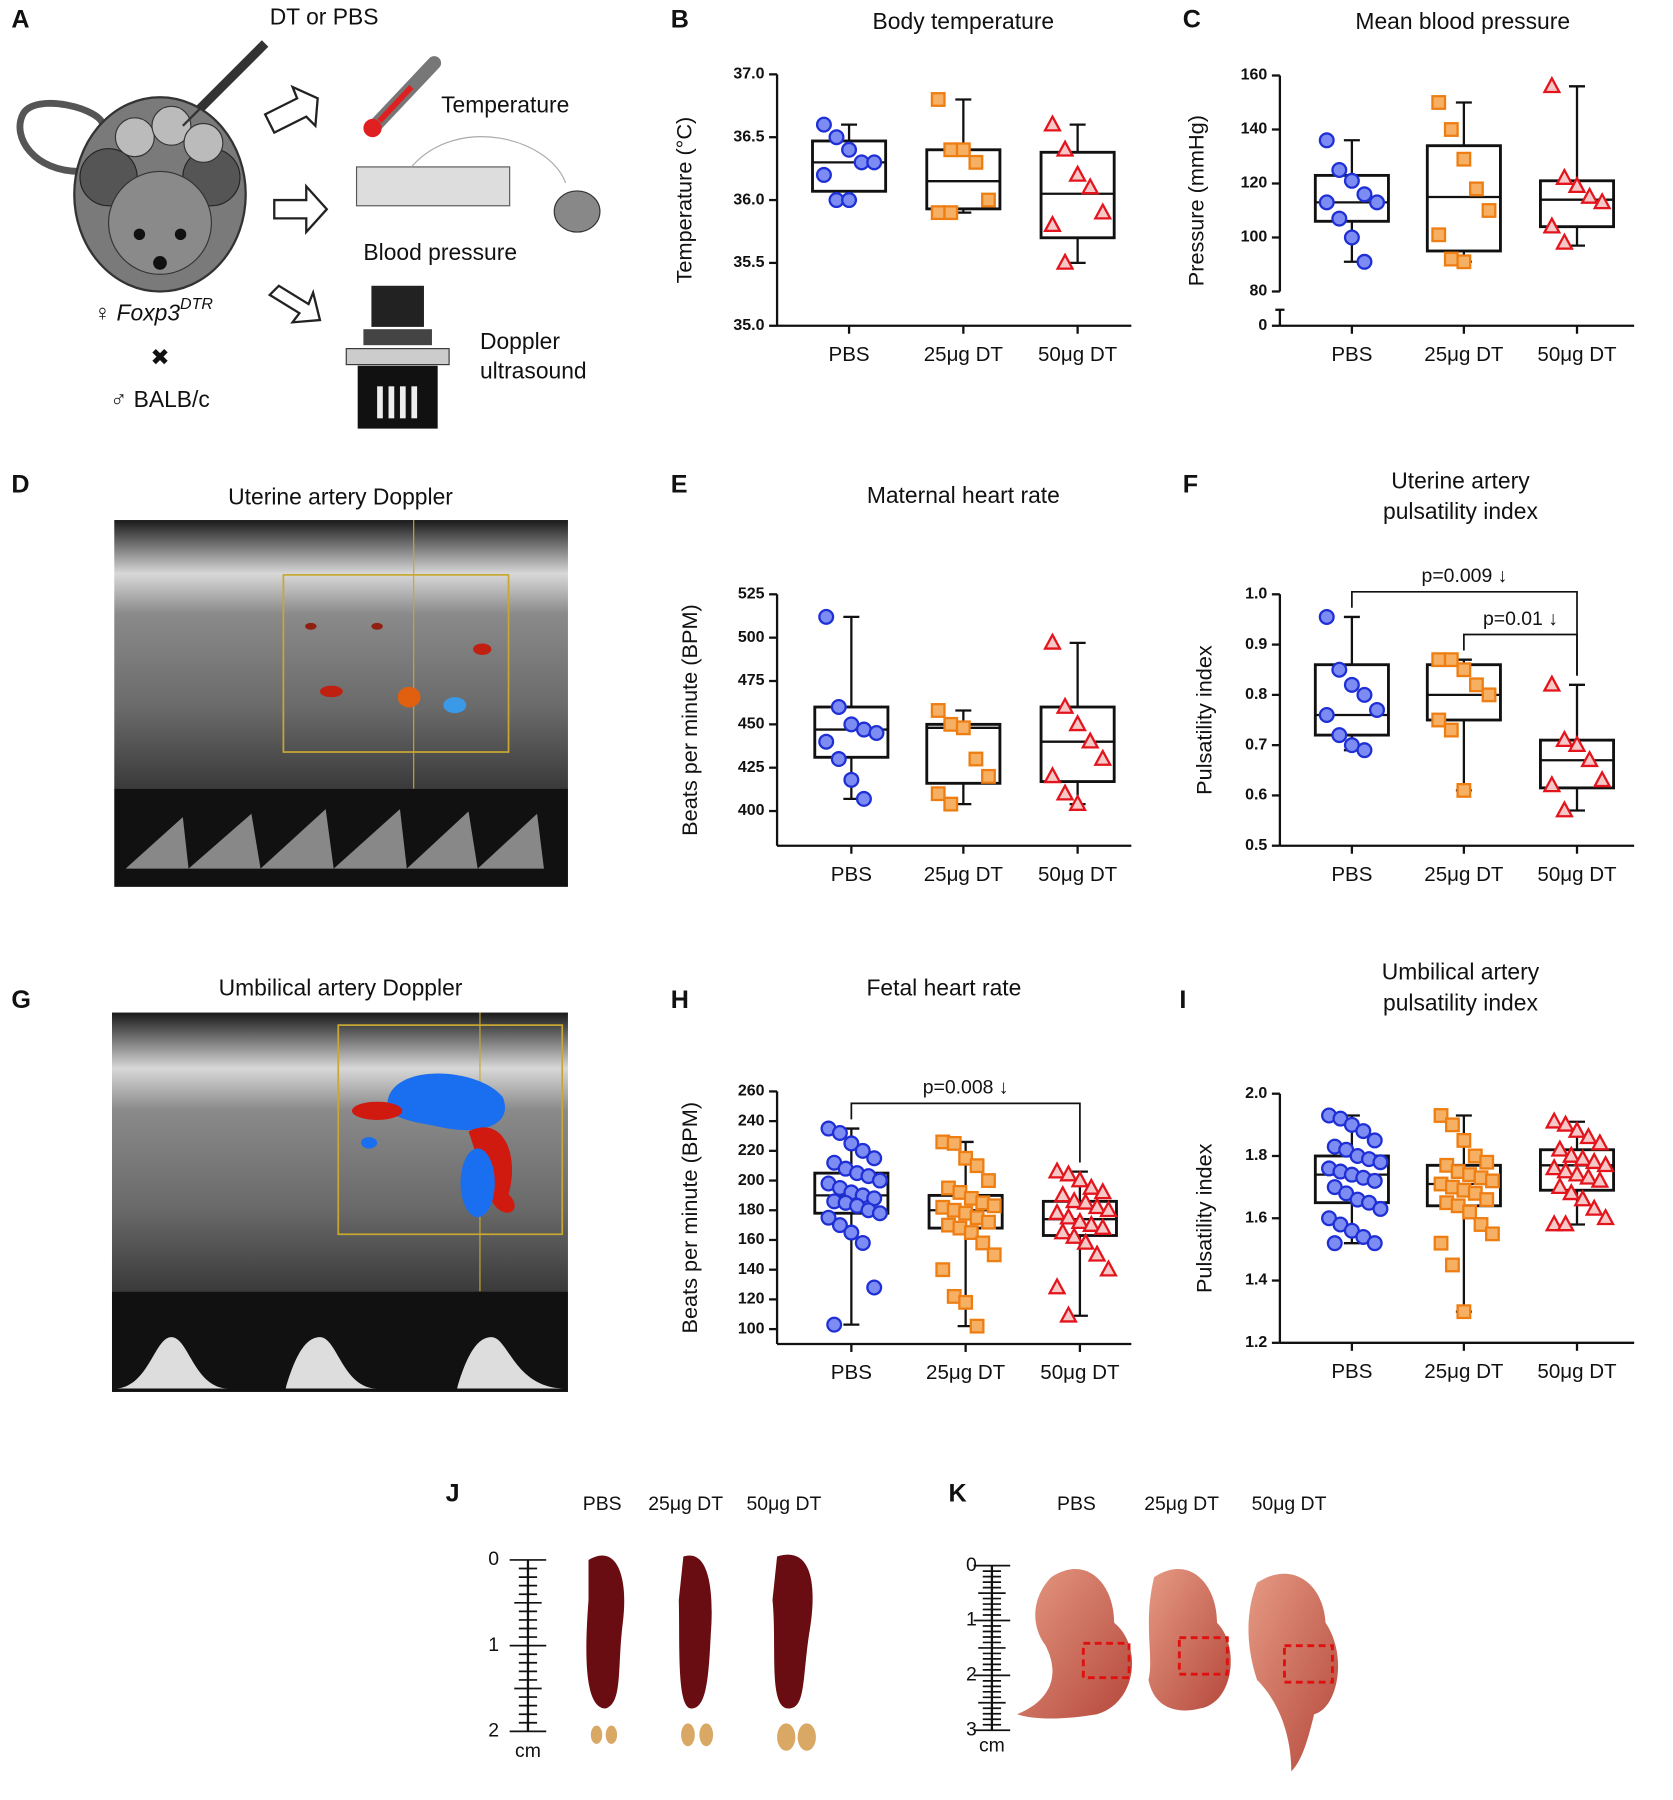  I want to click on ruler-label: 2, so click(493, 1730).